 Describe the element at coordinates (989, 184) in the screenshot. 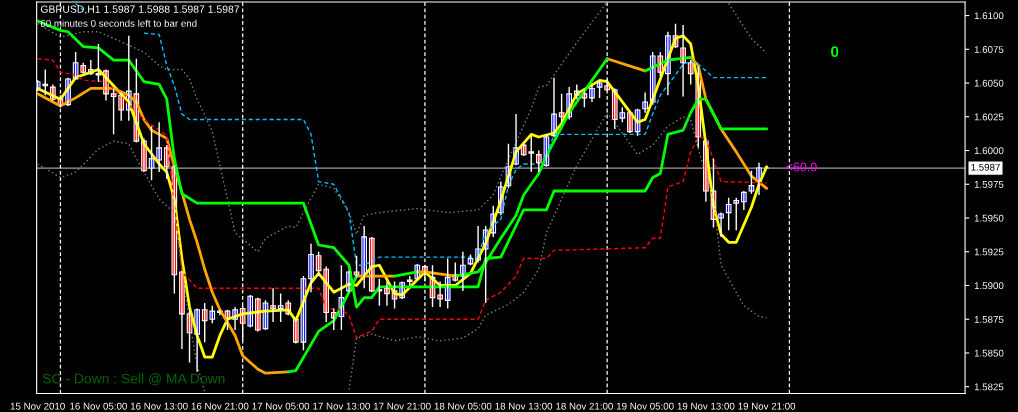

I see `y-tick-label: 1.5975` at that location.